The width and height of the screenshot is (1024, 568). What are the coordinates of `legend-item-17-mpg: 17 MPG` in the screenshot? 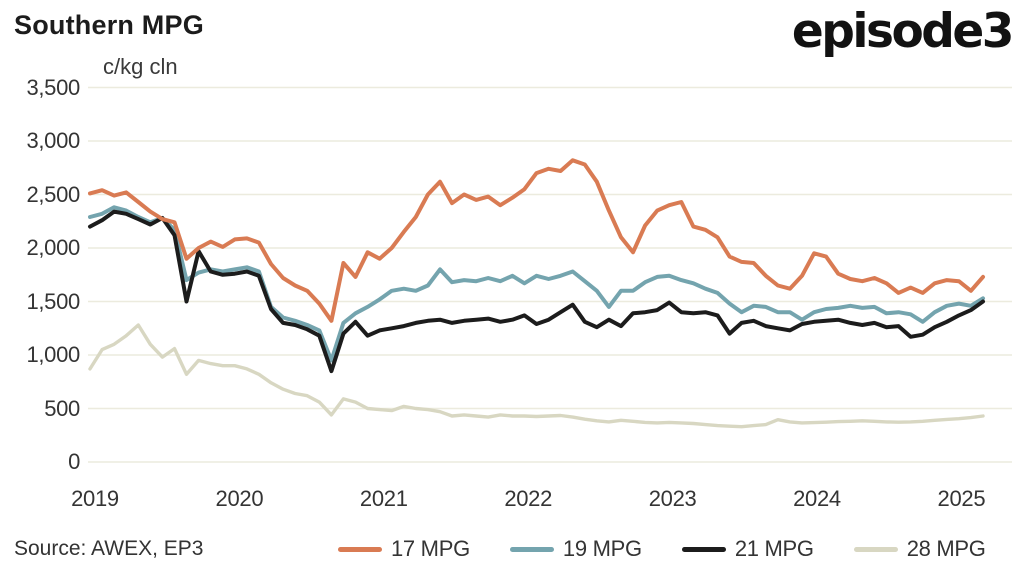 It's located at (404, 549).